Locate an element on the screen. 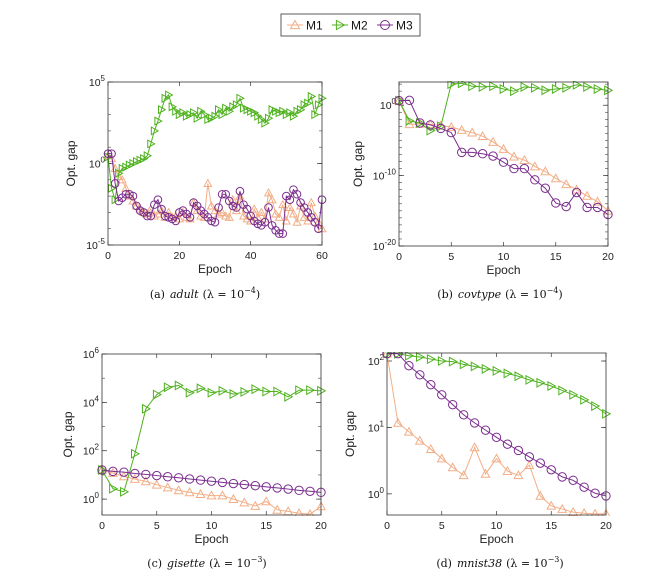 Image resolution: width=655 pixels, height=580 pixels. x-tick-label: 15 is located at coordinates (556, 257).